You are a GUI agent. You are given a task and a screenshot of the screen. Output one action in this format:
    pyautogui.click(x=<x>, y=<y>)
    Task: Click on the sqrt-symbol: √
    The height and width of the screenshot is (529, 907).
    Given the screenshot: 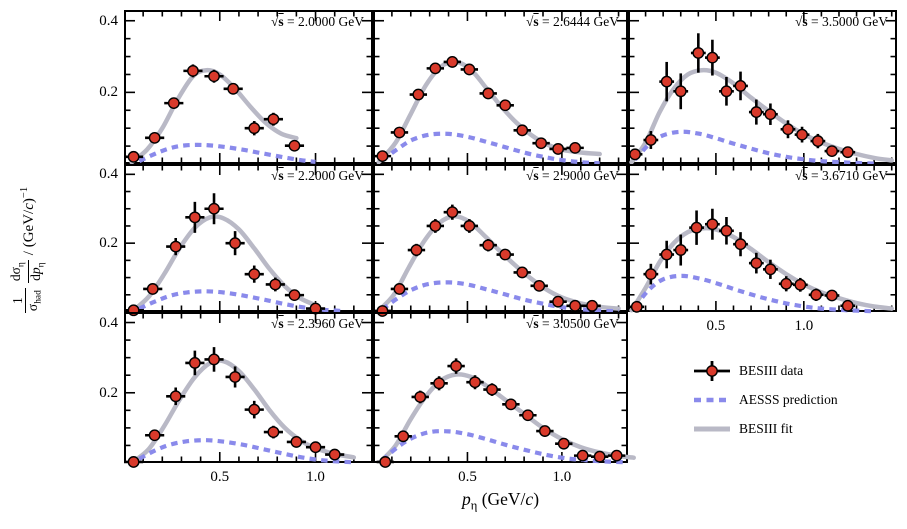 What is the action you would take?
    pyautogui.click(x=274, y=21)
    